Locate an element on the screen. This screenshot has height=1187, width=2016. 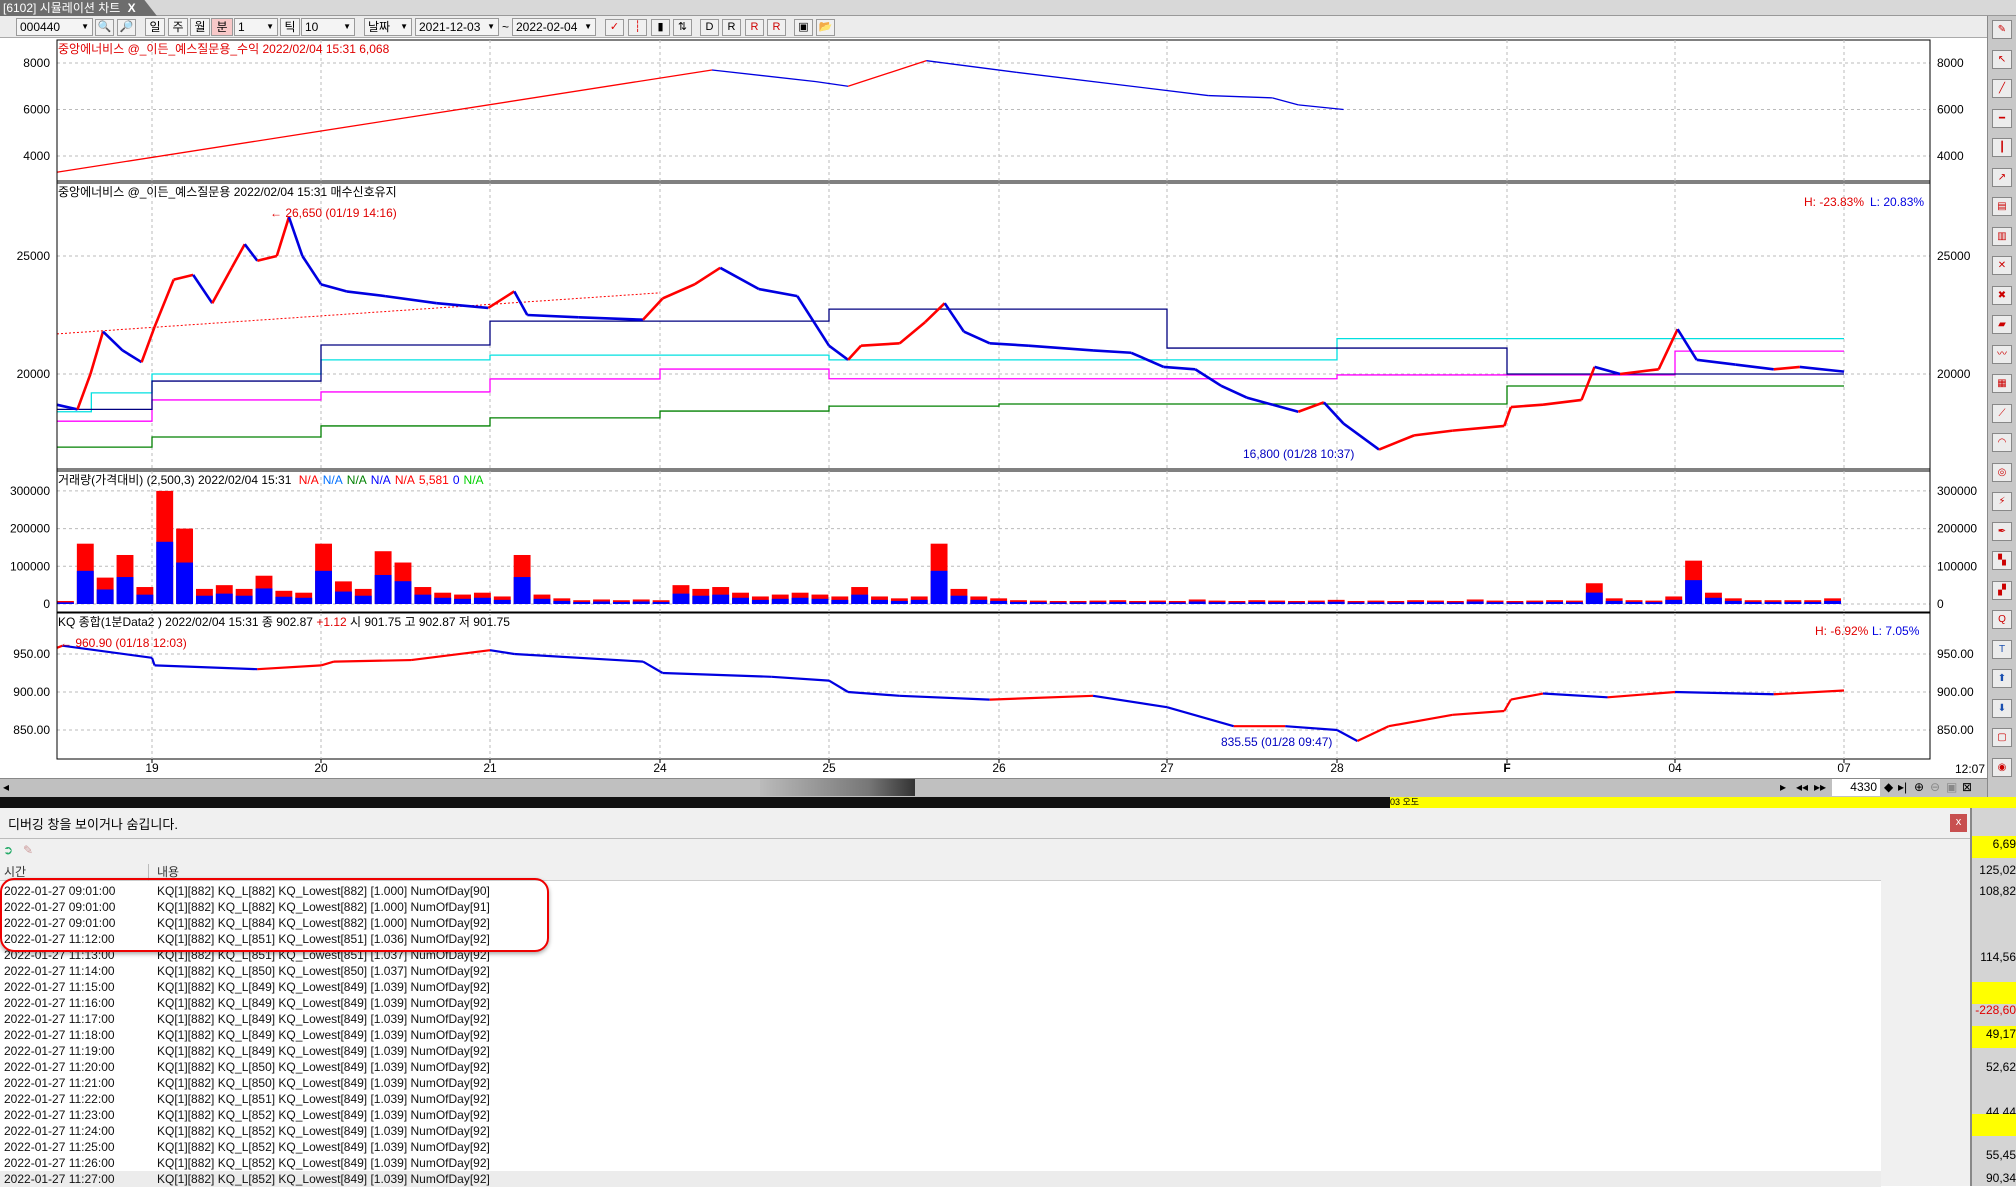
restore-icon: ▣ is located at coordinates (1952, 787).